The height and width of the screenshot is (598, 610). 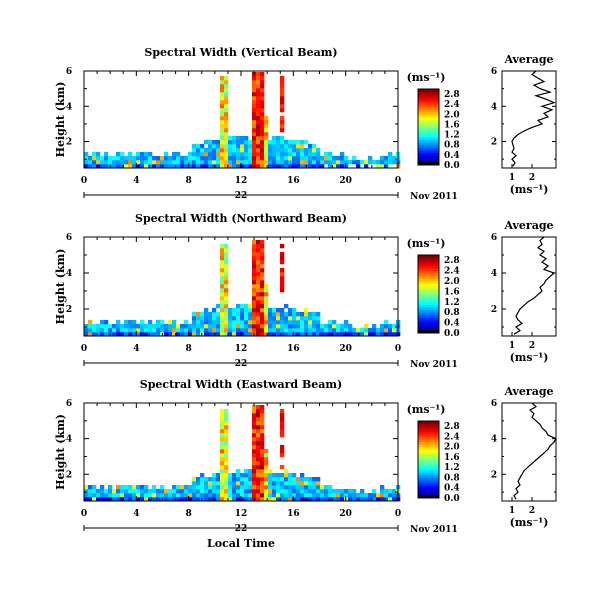 I want to click on colorbar-zero-band, so click(x=428, y=163).